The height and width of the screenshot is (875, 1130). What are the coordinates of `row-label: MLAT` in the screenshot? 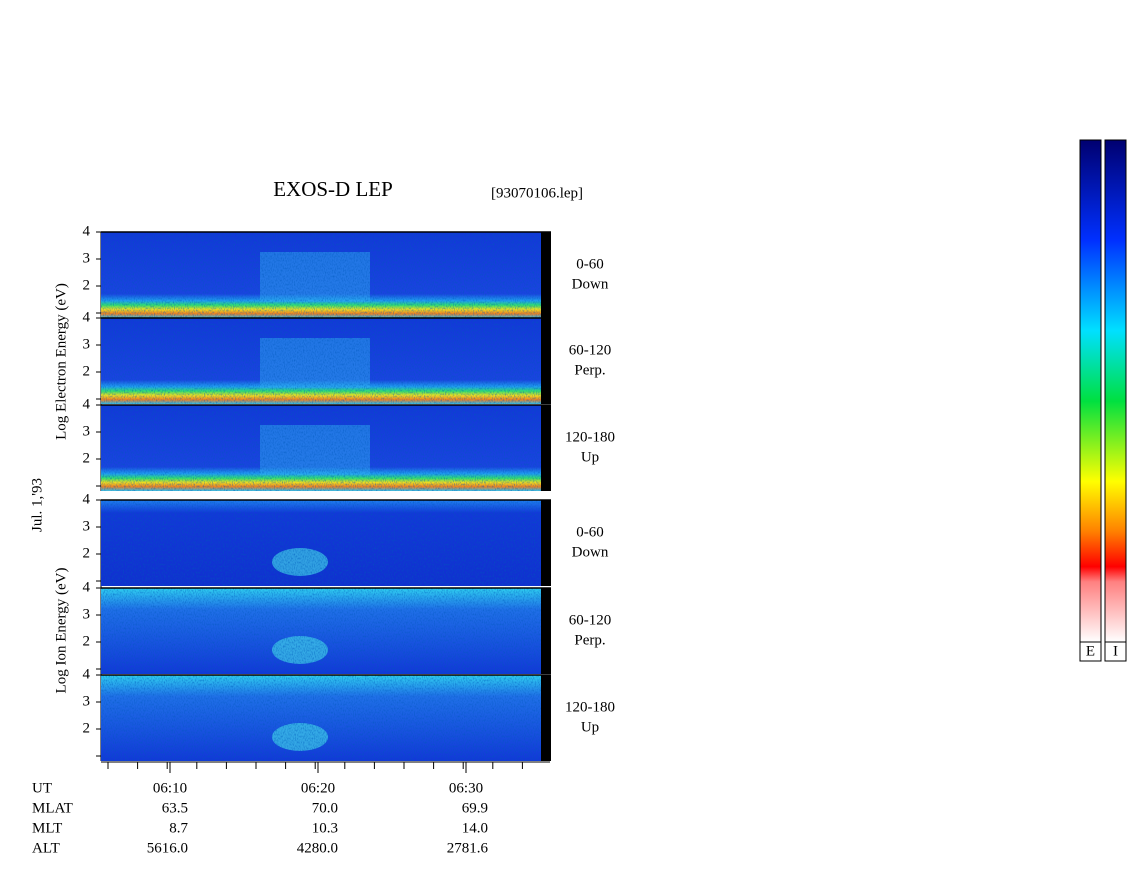 It's located at (52, 808).